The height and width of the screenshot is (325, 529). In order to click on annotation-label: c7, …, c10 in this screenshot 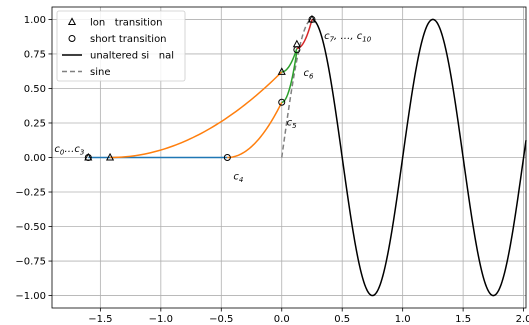, I will do `click(348, 37)`.